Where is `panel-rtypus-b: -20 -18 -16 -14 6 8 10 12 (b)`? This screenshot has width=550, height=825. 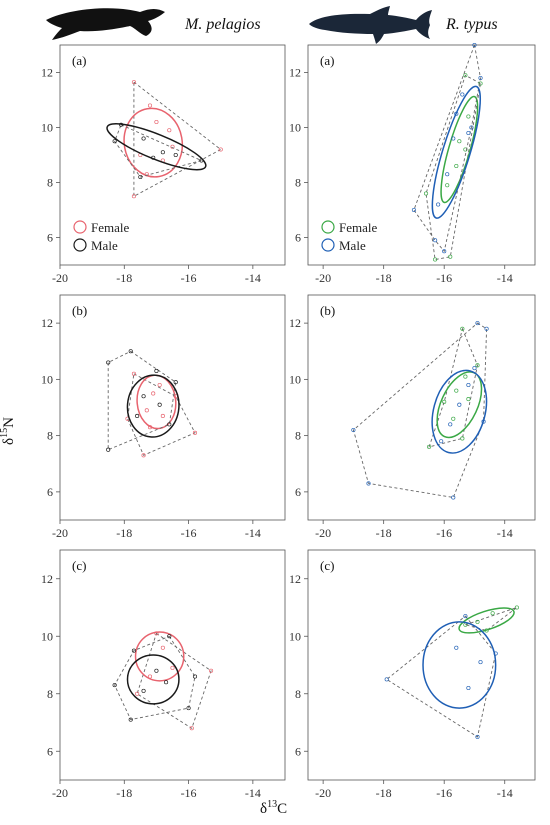
panel-rtypus-b: -20 -18 -16 -14 6 8 10 12 (b) is located at coordinates (412, 417).